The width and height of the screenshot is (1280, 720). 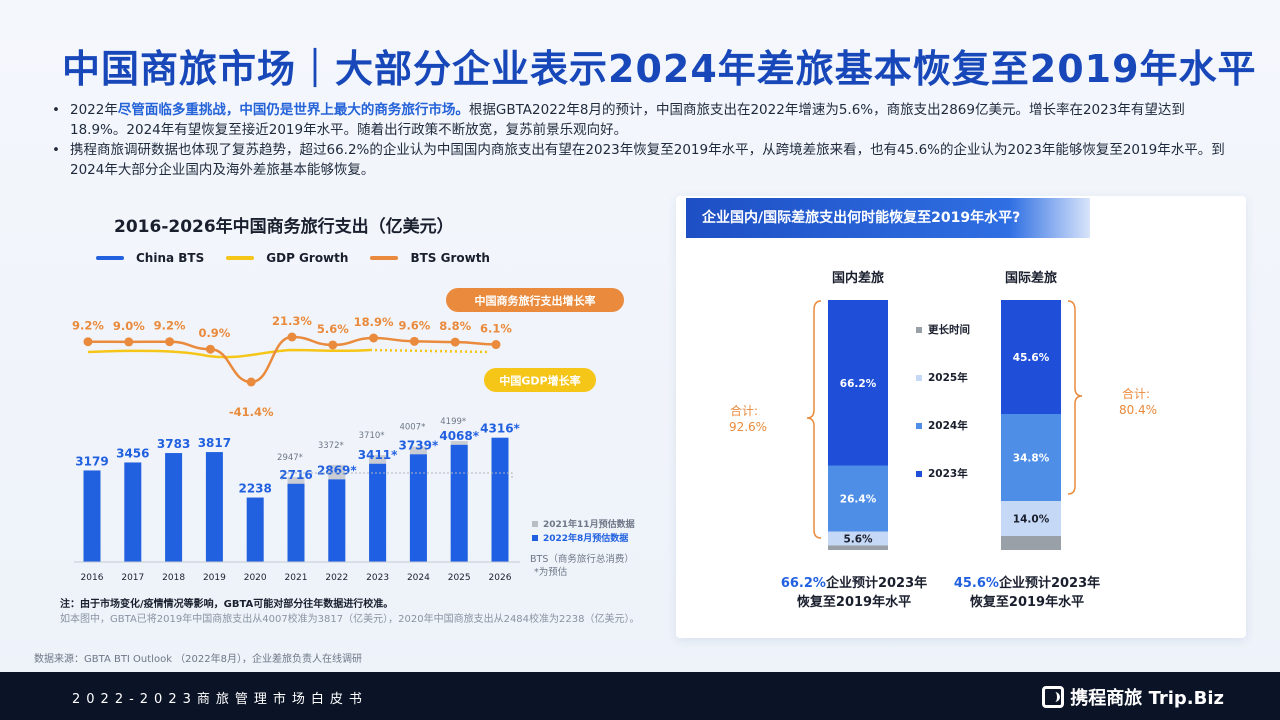 What do you see at coordinates (1031, 278) in the screenshot?
I see `stack-category-label: 国际差旅` at bounding box center [1031, 278].